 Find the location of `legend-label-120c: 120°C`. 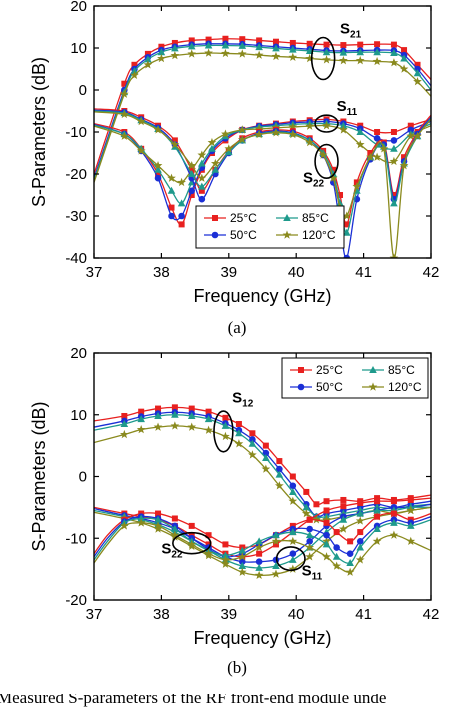

legend-label-120c: 120°C is located at coordinates (319, 235).